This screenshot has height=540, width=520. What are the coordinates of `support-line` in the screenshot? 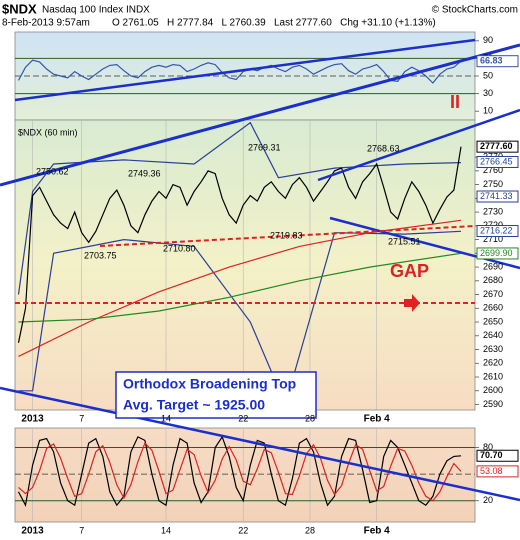 It's located at (287, 236).